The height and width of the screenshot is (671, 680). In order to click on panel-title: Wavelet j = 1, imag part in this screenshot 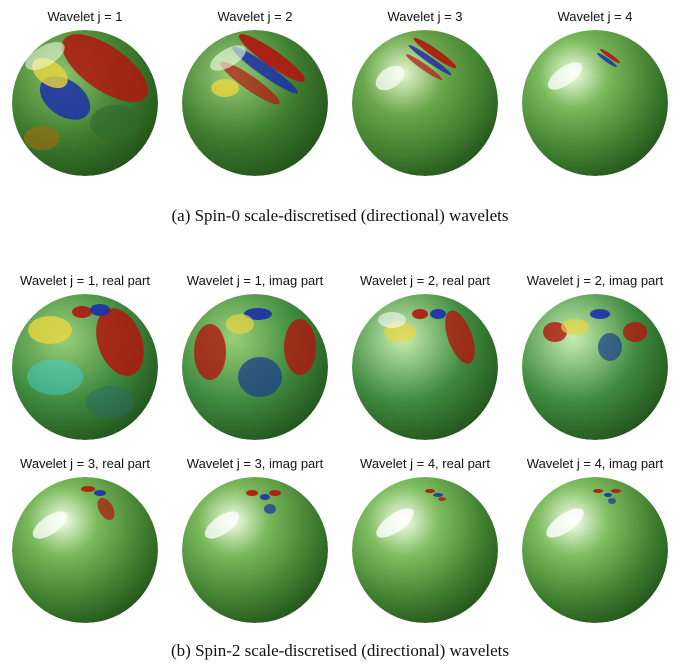, I will do `click(255, 280)`.